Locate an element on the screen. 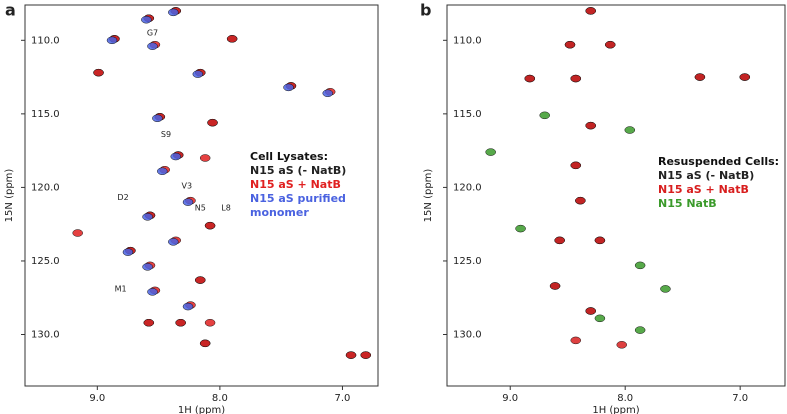  residue-label: L8 is located at coordinates (226, 208).